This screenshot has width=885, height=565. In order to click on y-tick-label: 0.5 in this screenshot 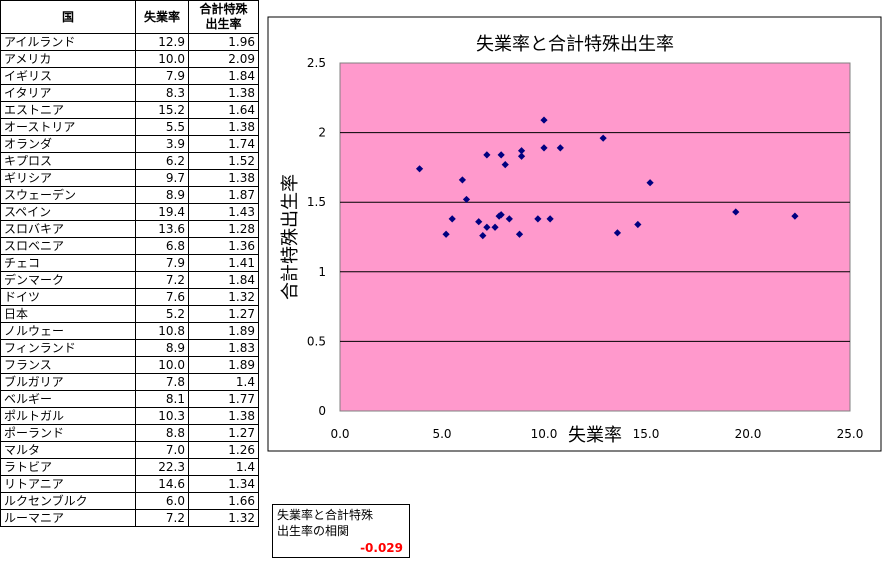, I will do `click(316, 341)`.